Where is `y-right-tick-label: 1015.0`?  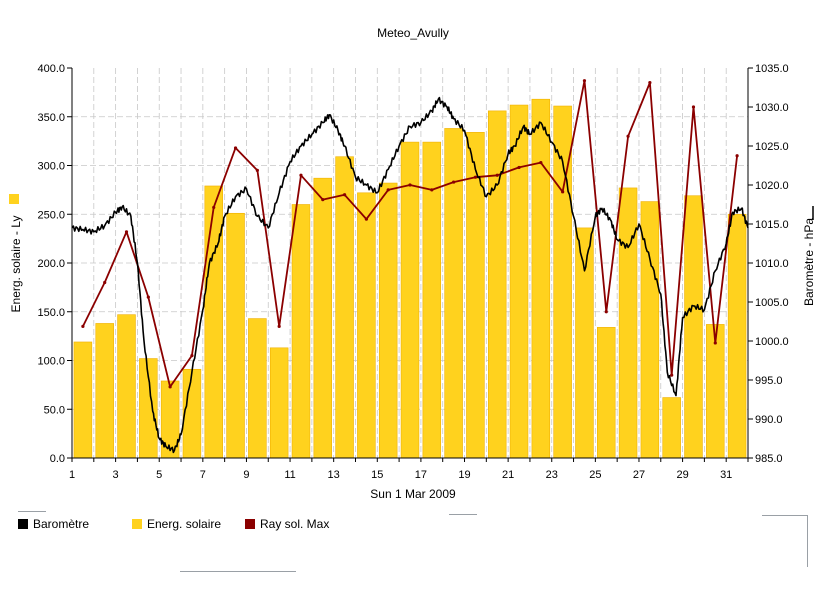 y-right-tick-label: 1015.0 is located at coordinates (772, 225).